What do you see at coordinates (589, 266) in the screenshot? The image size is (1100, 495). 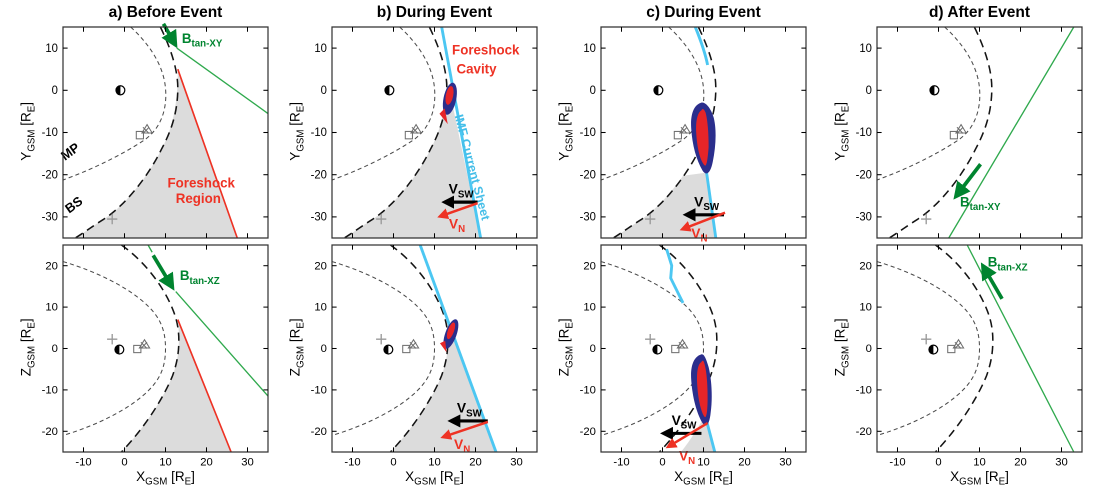 I see `y-tick-label: 20` at bounding box center [589, 266].